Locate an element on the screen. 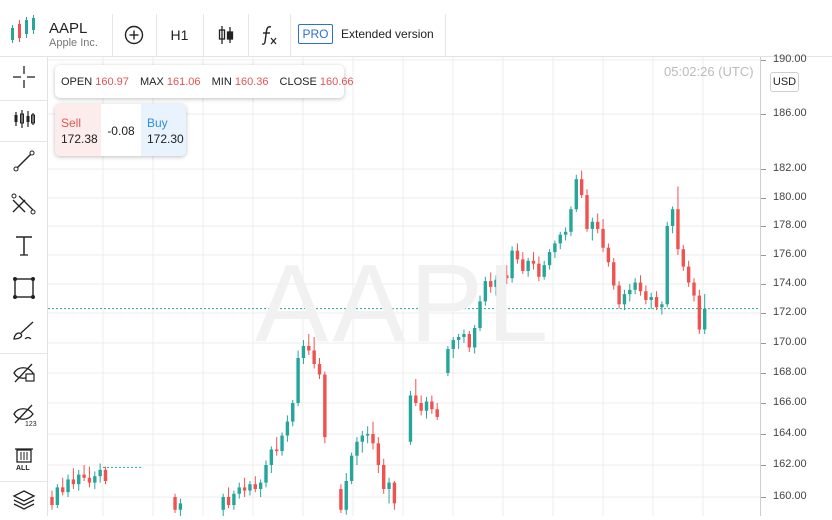 Image resolution: width=832 pixels, height=520 pixels. indicators-button is located at coordinates (269, 35).